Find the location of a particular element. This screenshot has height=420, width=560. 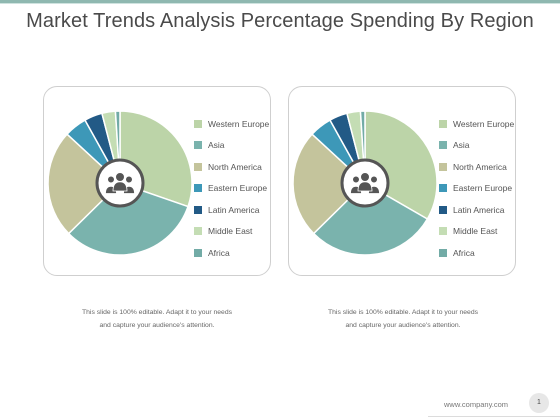

page-number-badge: 1 is located at coordinates (539, 403).